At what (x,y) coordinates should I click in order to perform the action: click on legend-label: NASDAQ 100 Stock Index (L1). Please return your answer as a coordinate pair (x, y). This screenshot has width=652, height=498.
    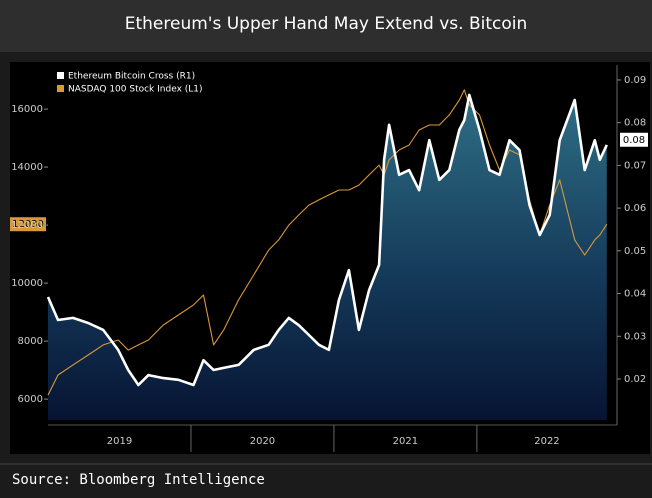
    Looking at the image, I should click on (135, 90).